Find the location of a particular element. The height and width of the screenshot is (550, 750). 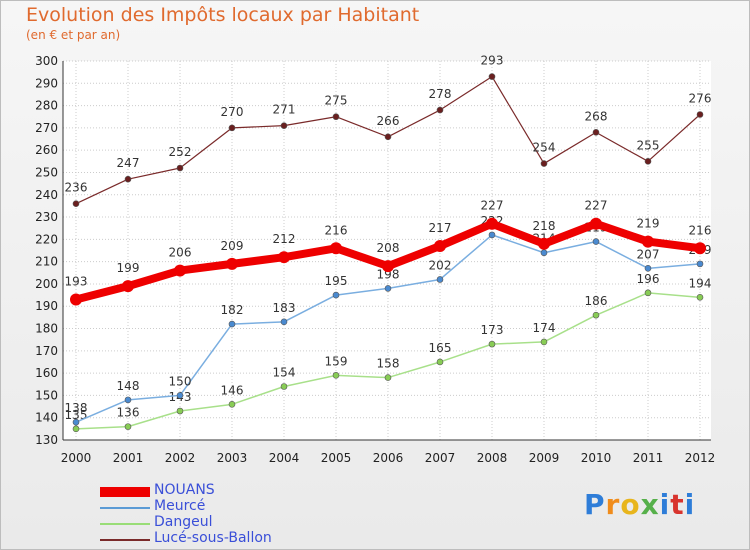

data-label-dangeul: 194 is located at coordinates (700, 283).